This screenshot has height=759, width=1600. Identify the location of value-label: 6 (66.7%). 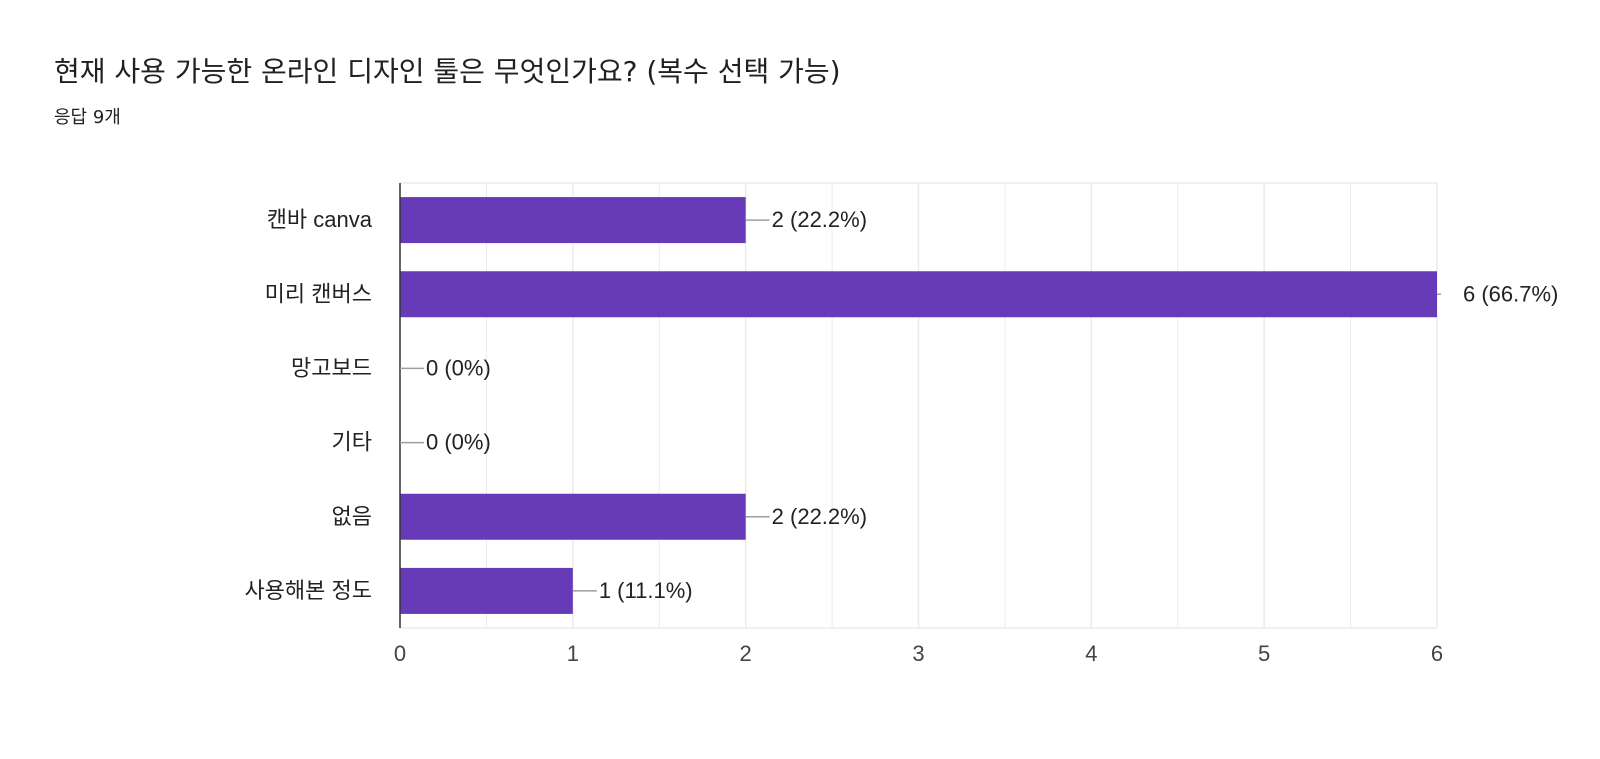
(1510, 293).